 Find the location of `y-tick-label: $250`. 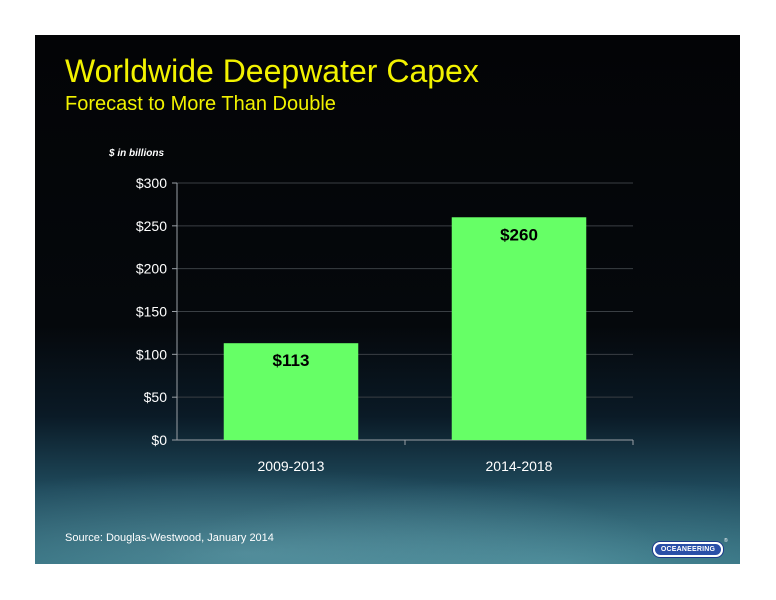

y-tick-label: $250 is located at coordinates (151, 226).